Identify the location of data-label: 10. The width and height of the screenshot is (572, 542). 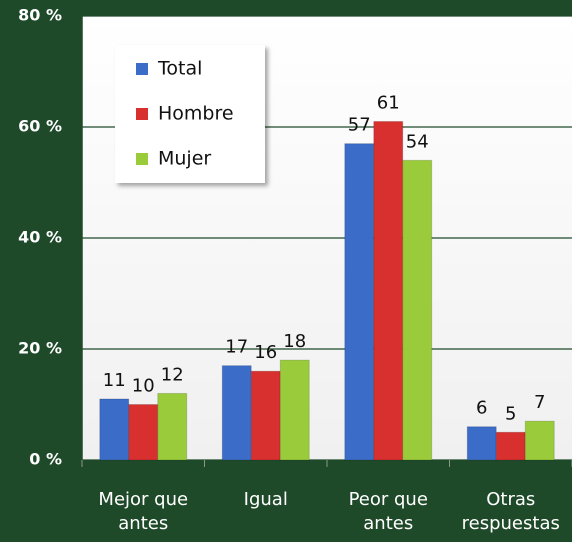
(143, 386).